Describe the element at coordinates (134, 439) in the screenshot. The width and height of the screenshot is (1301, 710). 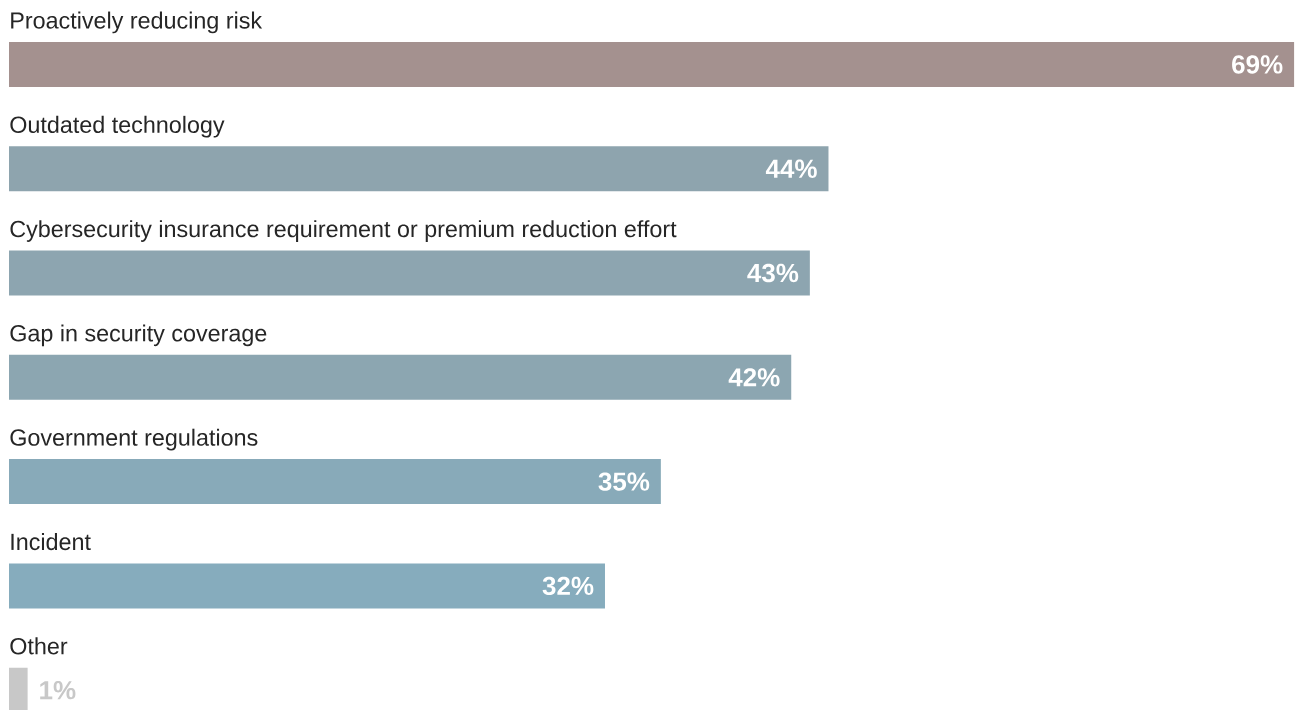
I see `y-tick-label: Government regulations` at that location.